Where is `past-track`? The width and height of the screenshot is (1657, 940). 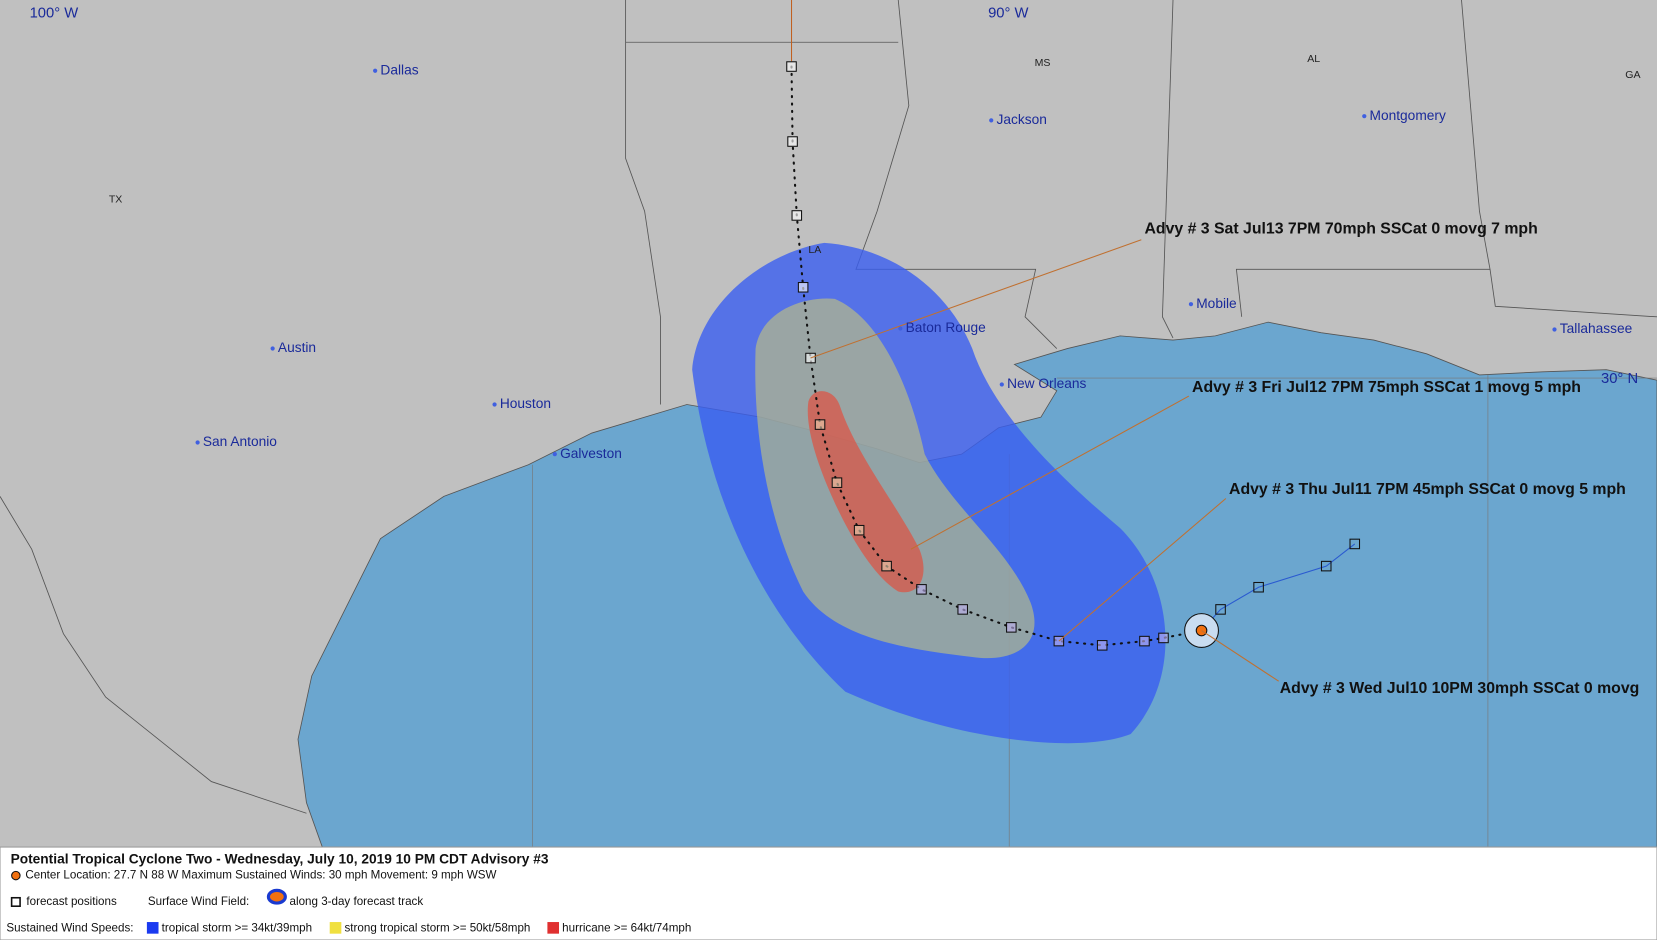 past-track is located at coordinates (1278, 587).